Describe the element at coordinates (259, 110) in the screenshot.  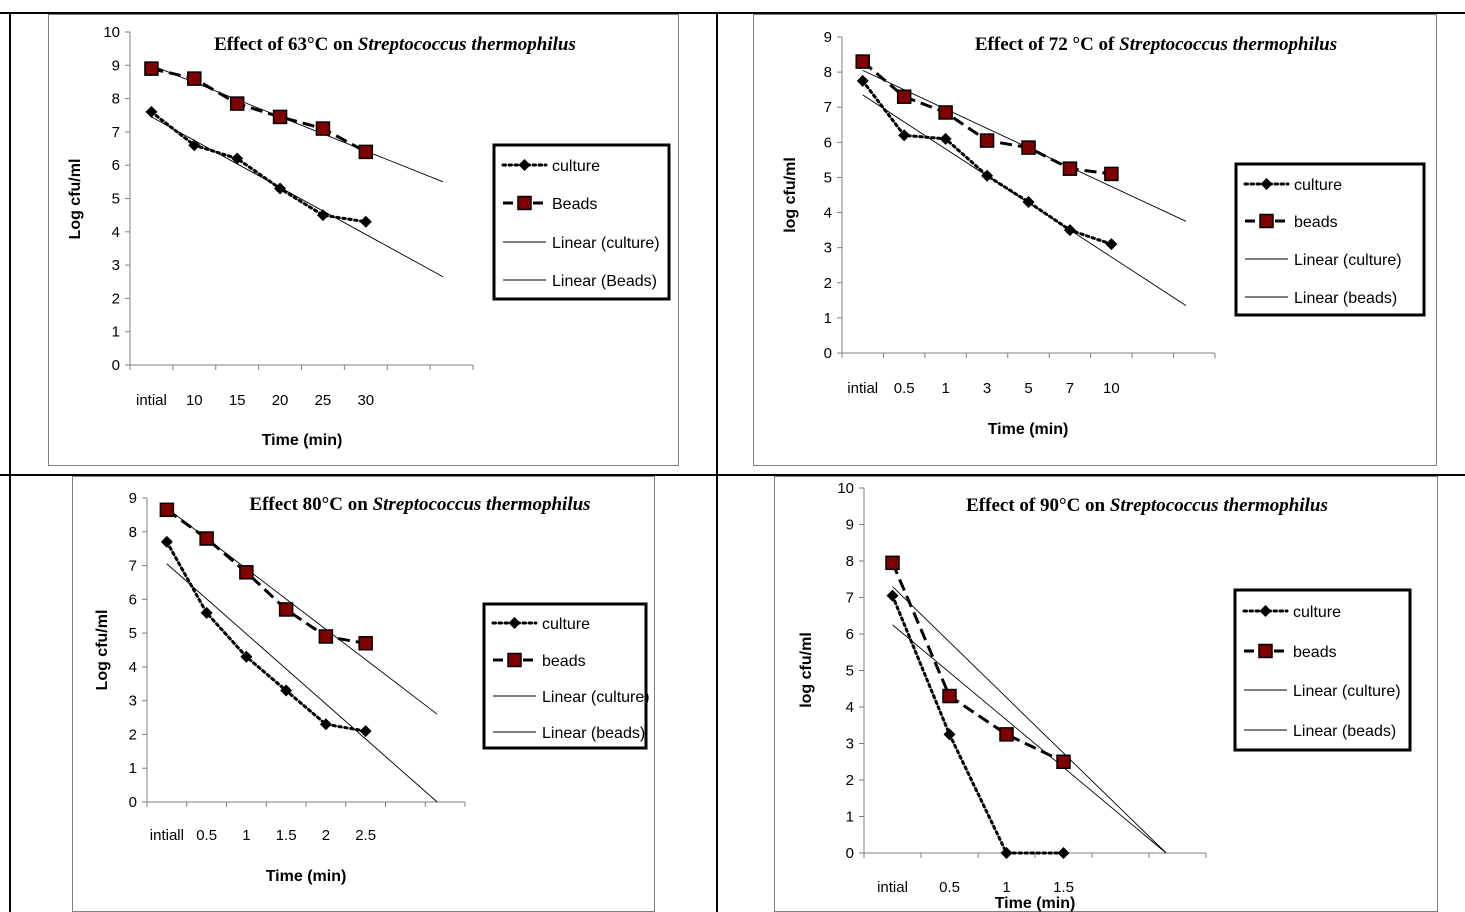
I see `series-line-beads` at that location.